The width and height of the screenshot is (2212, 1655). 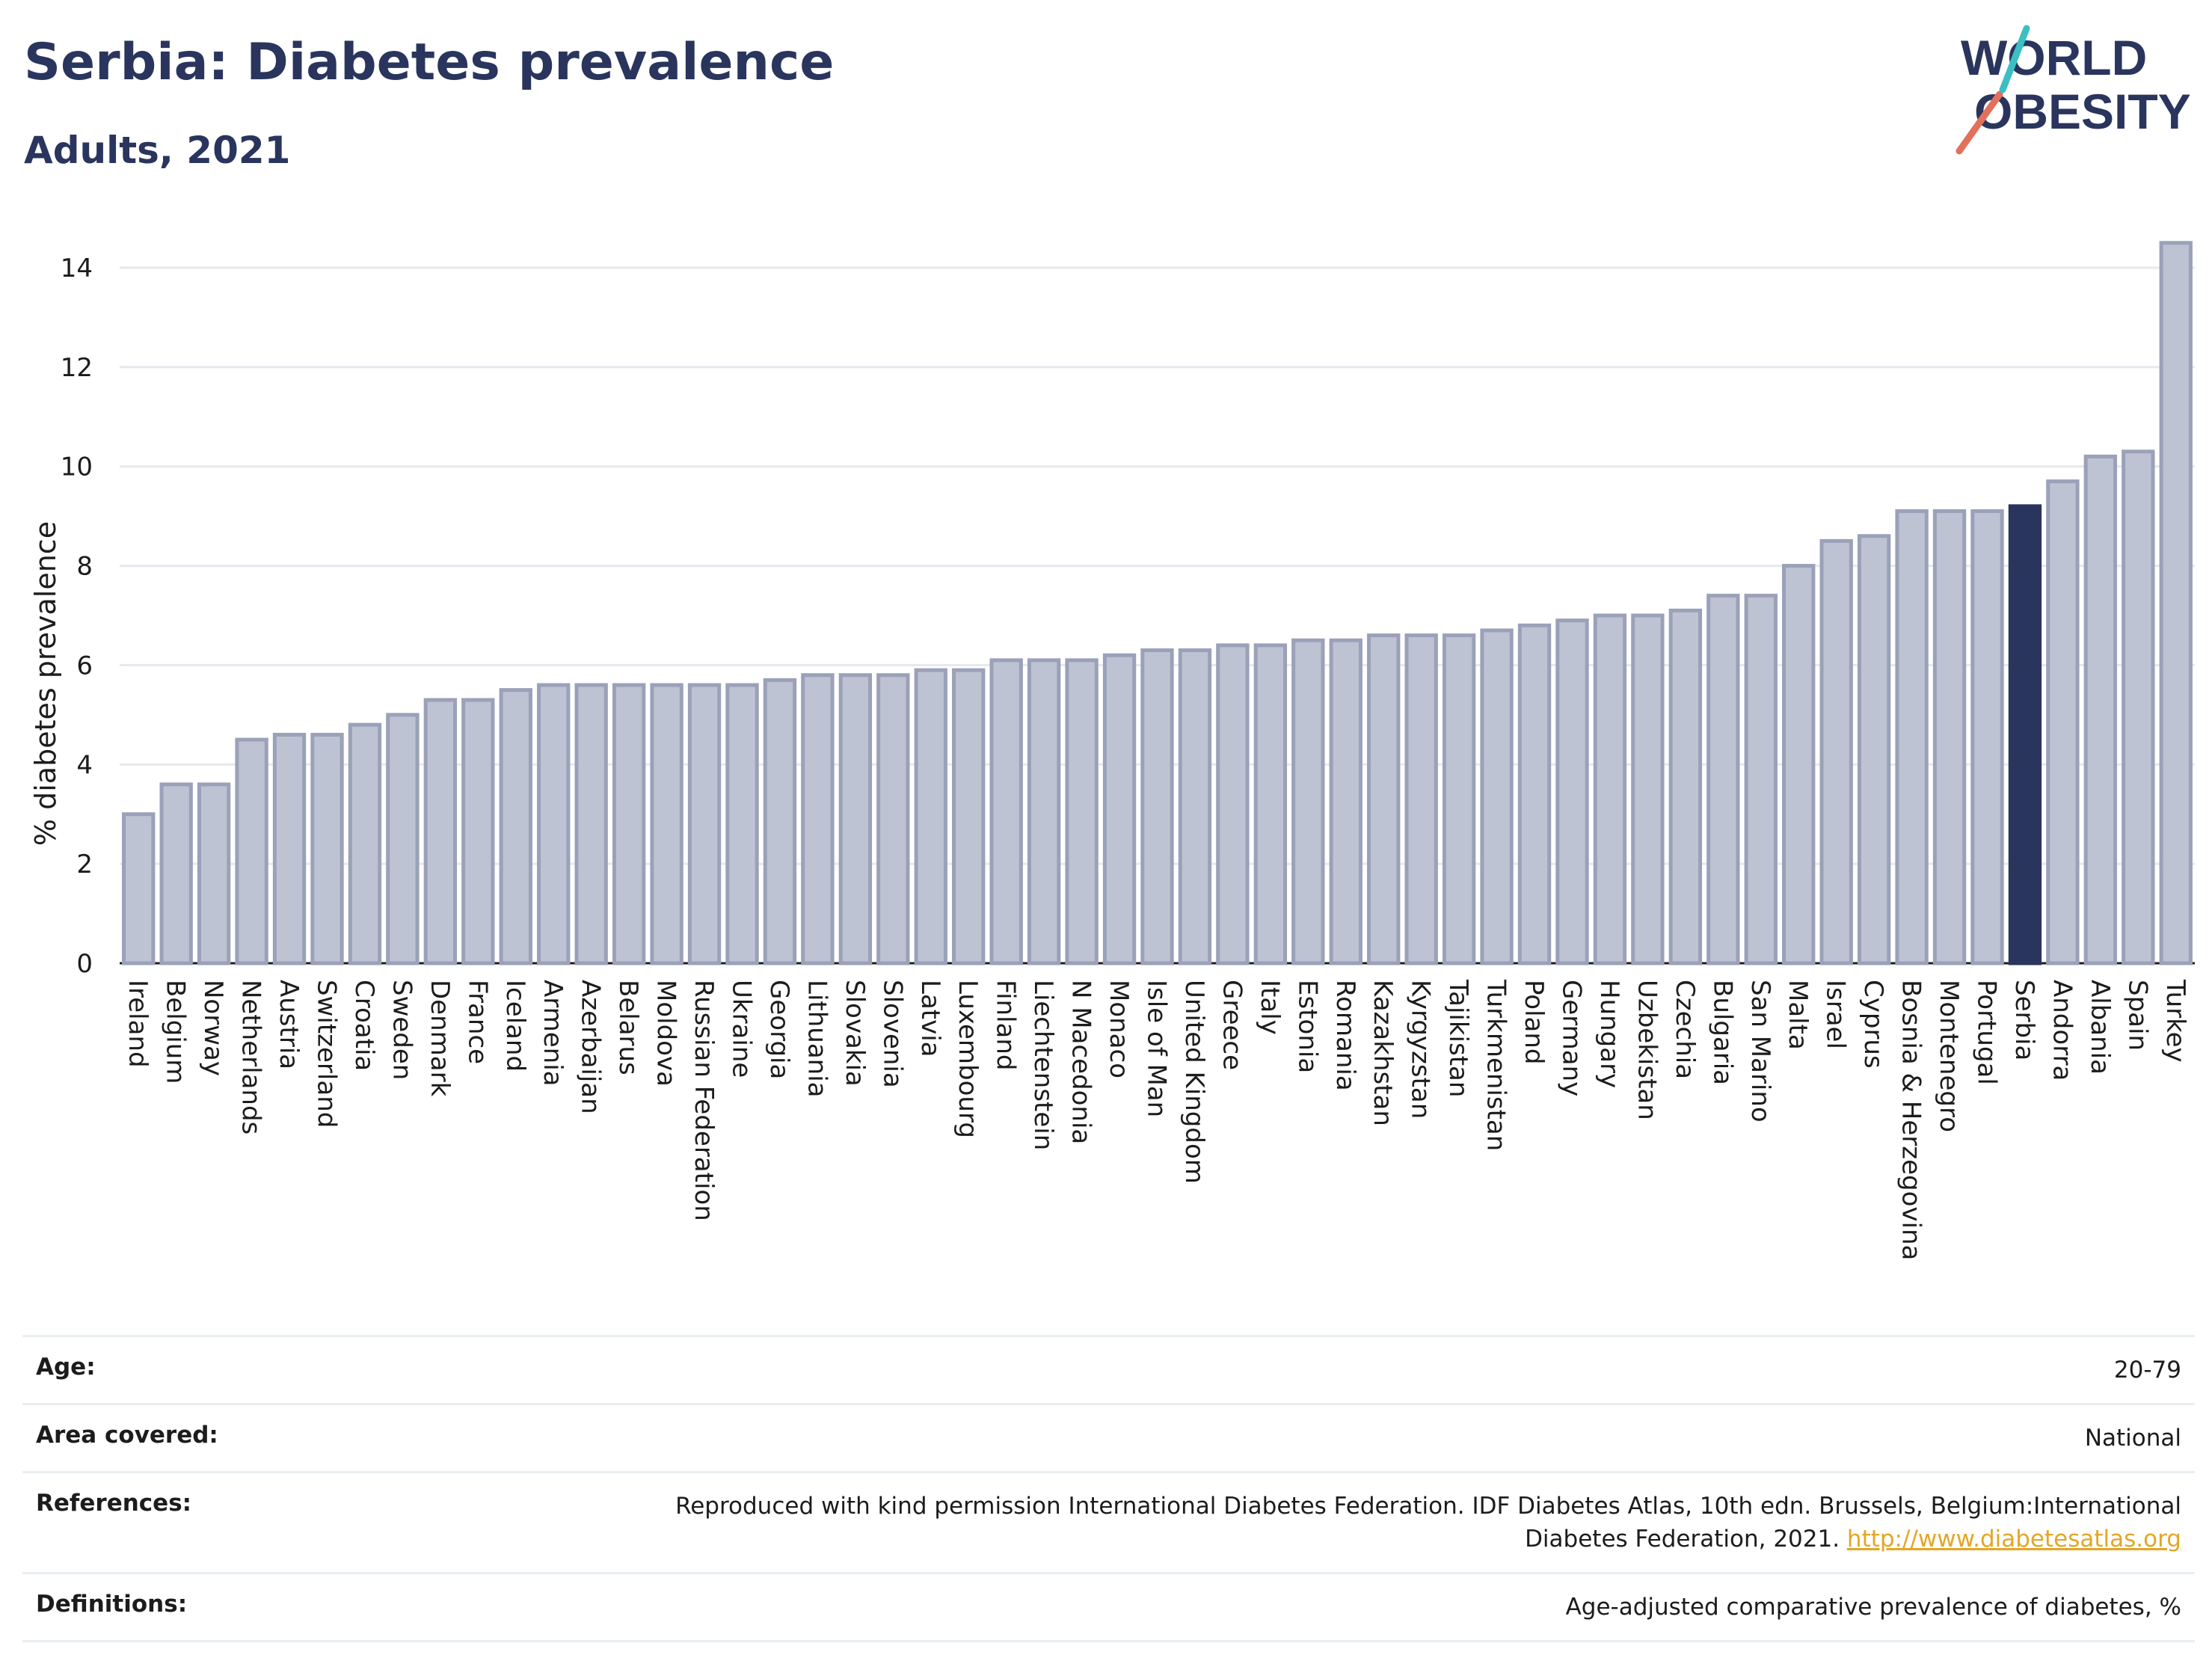 I want to click on x-category-label: Luxembourg, so click(x=968, y=1059).